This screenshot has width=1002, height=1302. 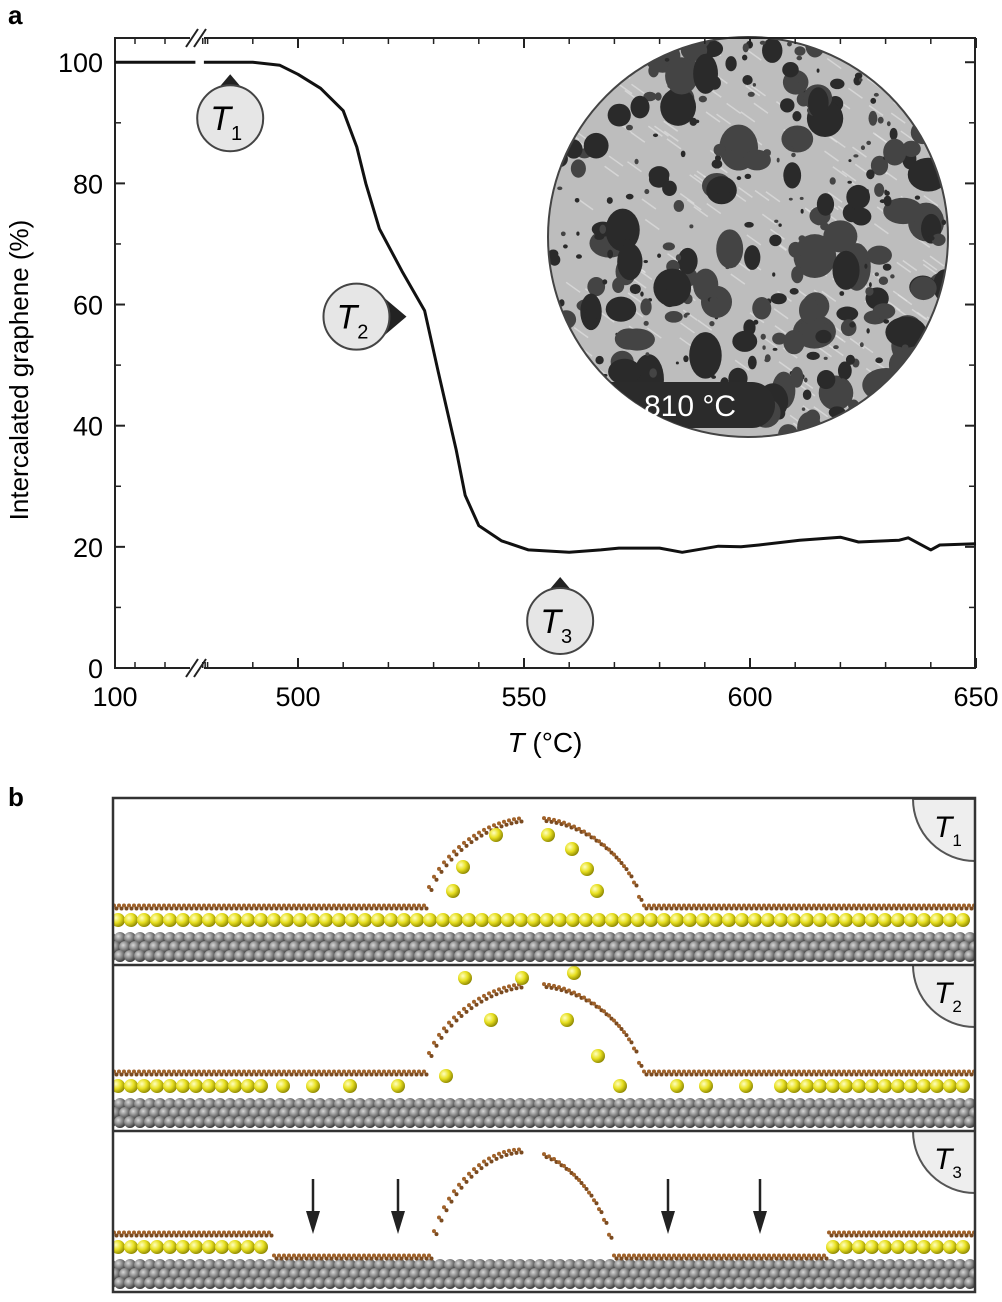 What do you see at coordinates (560, 616) in the screenshot?
I see `annotation: T3` at bounding box center [560, 616].